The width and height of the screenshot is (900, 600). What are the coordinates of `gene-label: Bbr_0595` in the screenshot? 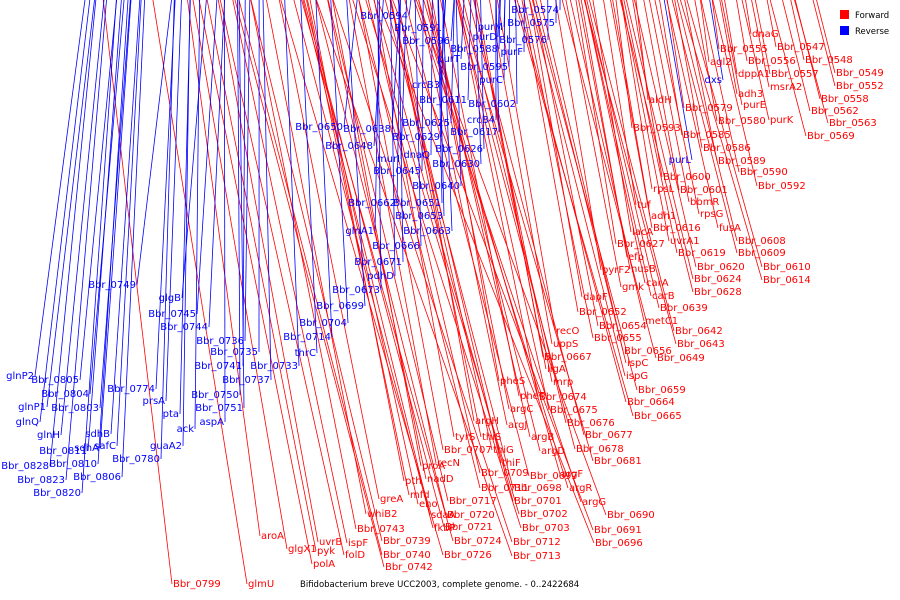 It's located at (484, 67).